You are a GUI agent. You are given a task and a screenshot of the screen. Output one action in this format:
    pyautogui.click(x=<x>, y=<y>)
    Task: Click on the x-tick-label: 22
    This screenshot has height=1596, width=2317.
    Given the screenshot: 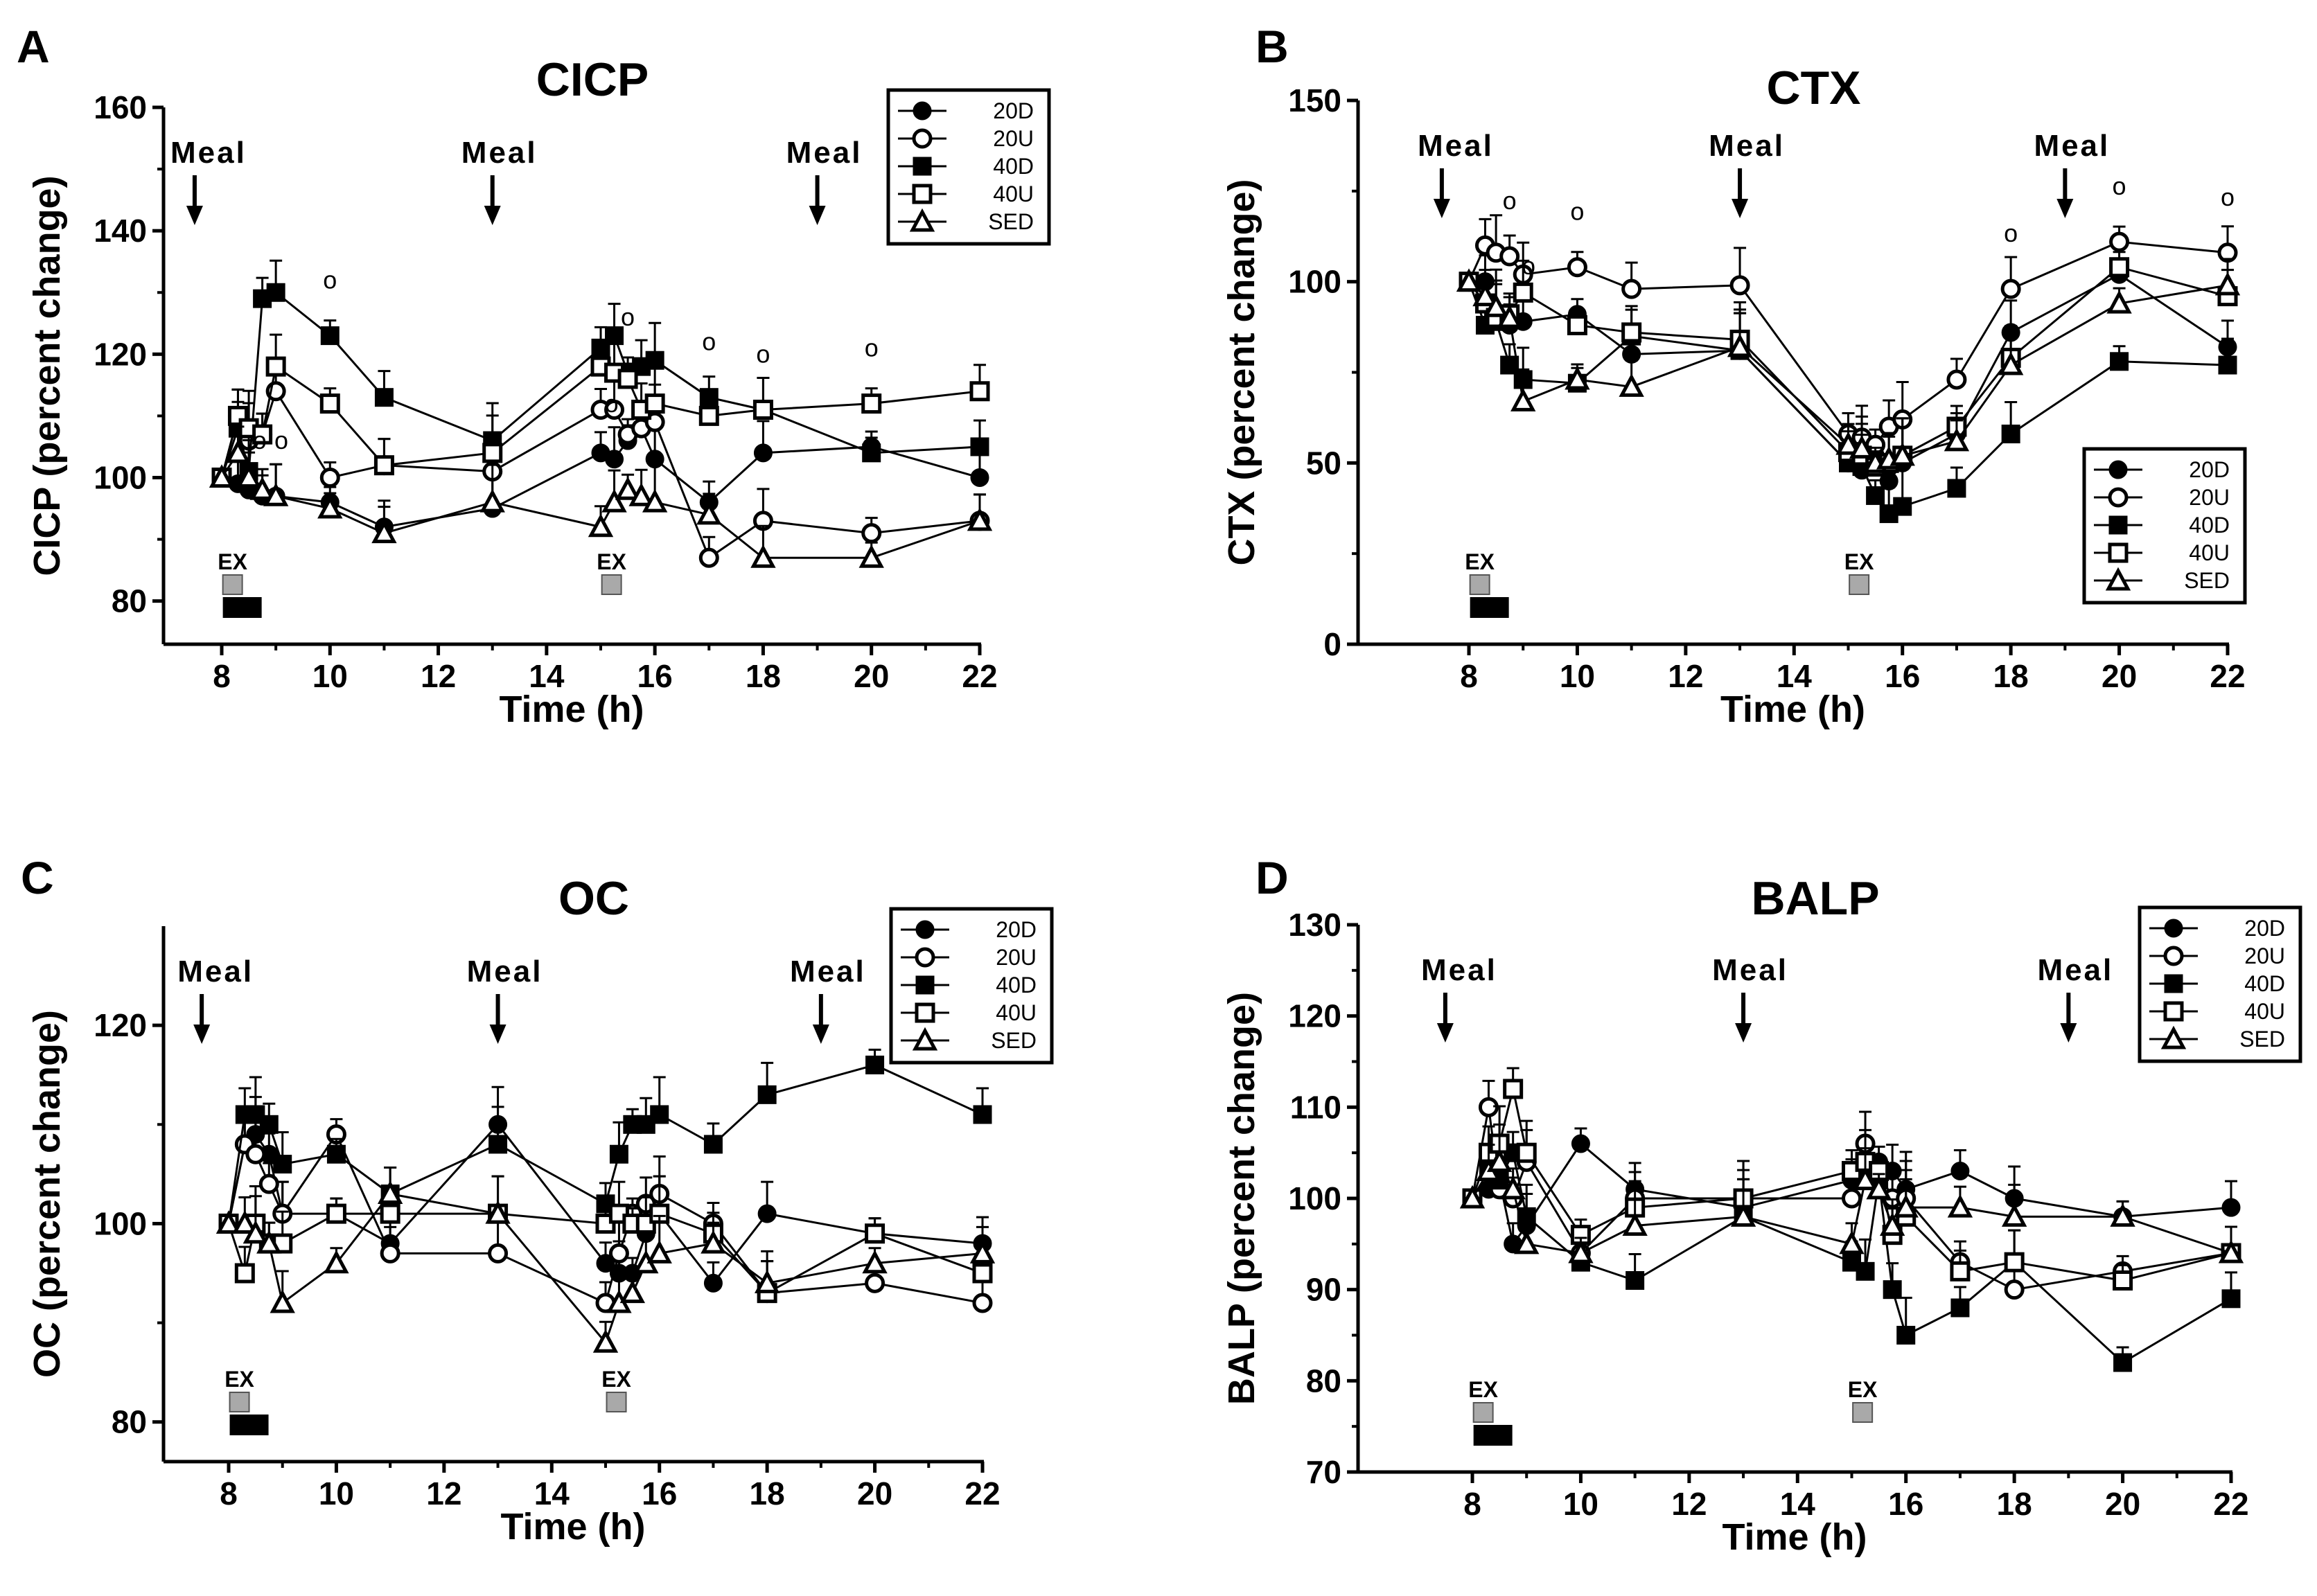 What is the action you would take?
    pyautogui.click(x=2227, y=676)
    